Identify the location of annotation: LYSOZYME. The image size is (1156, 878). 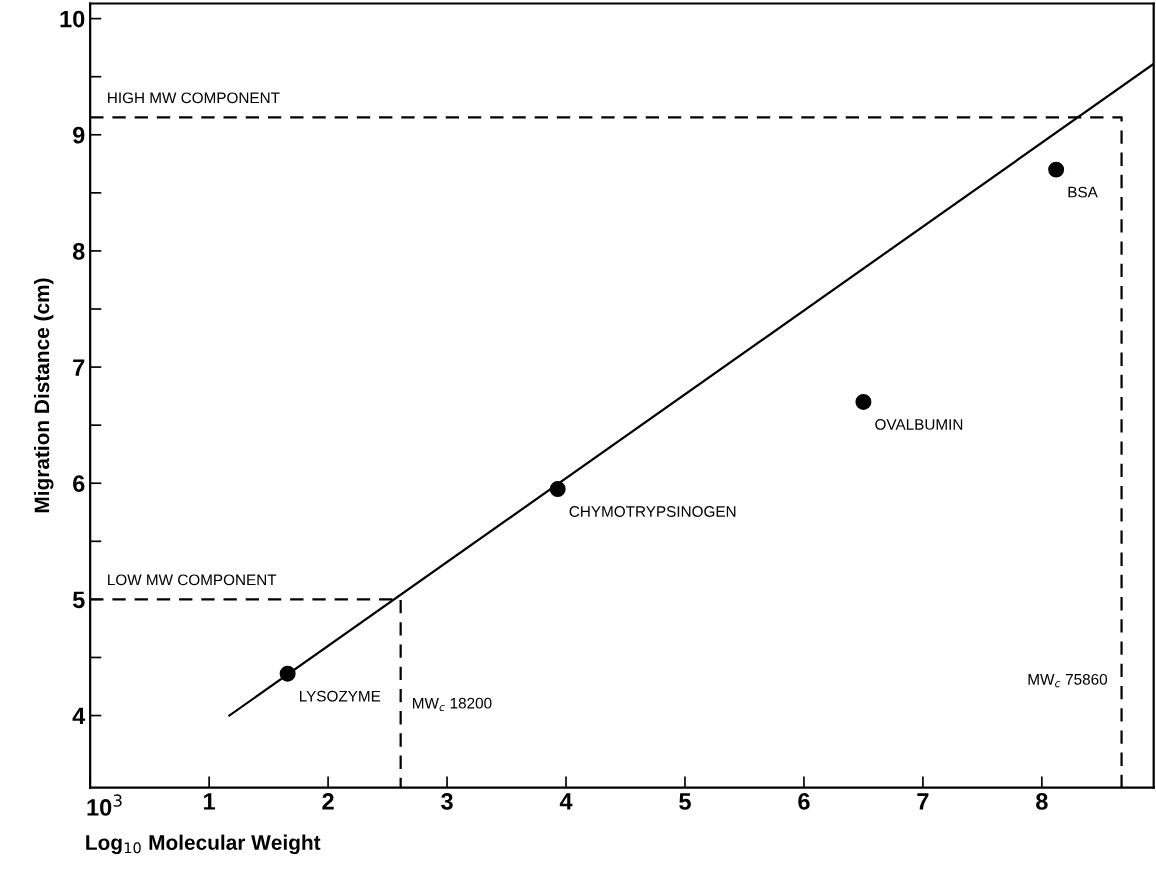
(340, 696).